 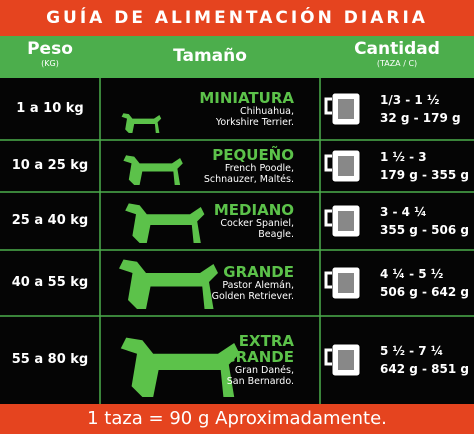 I want to click on header-row: Peso (KG) Tamaño Cantidad (TAZA / C), so click(x=237, y=57).